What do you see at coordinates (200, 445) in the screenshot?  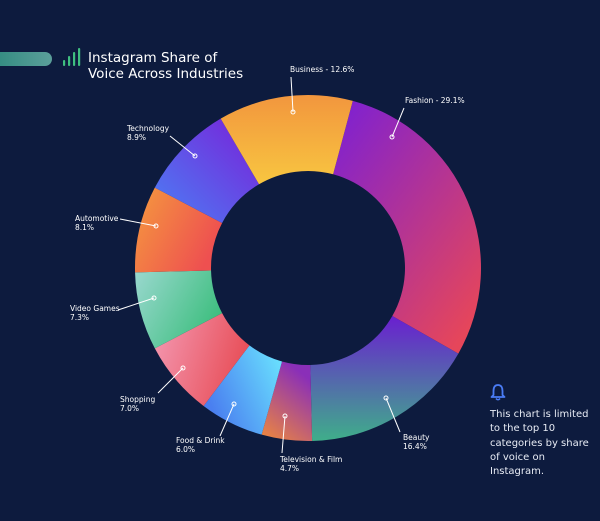 I see `label-food-drink: Food & Drink 6.0%` at bounding box center [200, 445].